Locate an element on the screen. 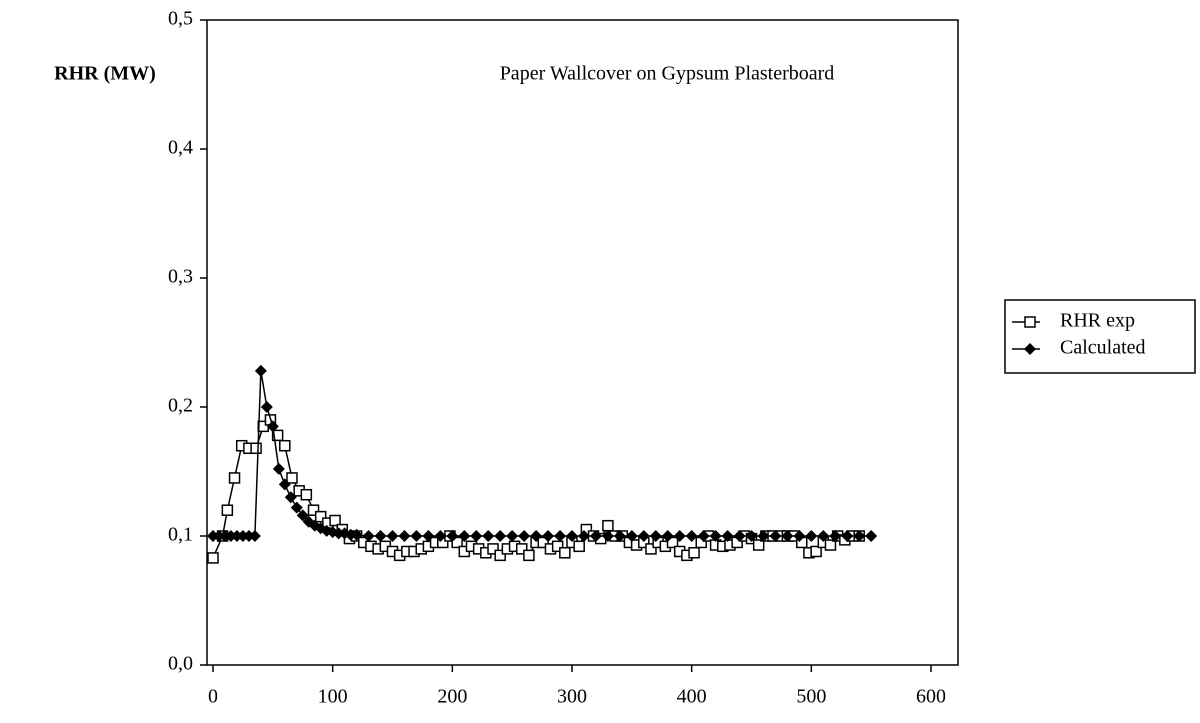 This screenshot has width=1200, height=723. legend-label: Calculated is located at coordinates (1103, 348).